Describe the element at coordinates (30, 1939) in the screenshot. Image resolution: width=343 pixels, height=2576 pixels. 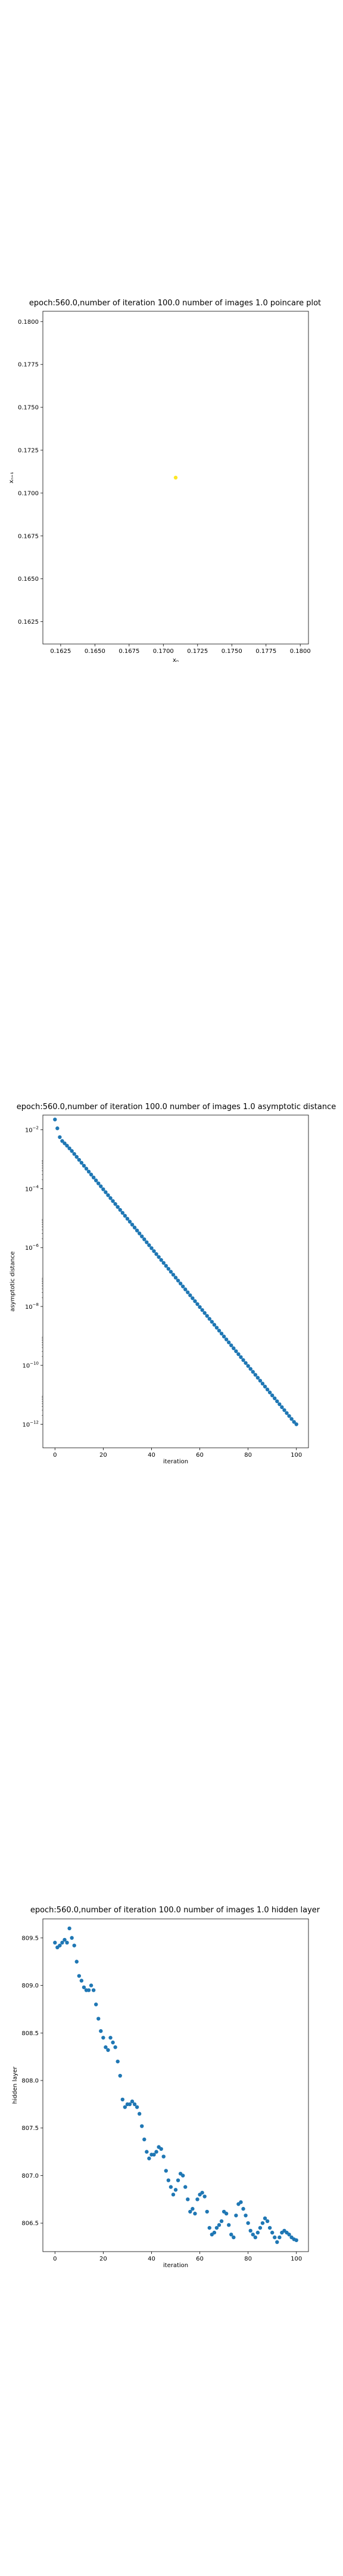
I see `y-tick-label: 809.5` at that location.